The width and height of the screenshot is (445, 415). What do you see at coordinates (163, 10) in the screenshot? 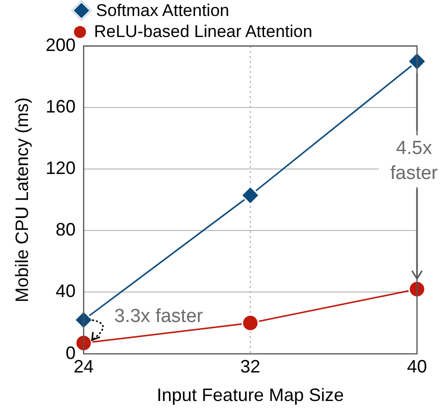
I see `legend-label: Softmax Attention` at bounding box center [163, 10].